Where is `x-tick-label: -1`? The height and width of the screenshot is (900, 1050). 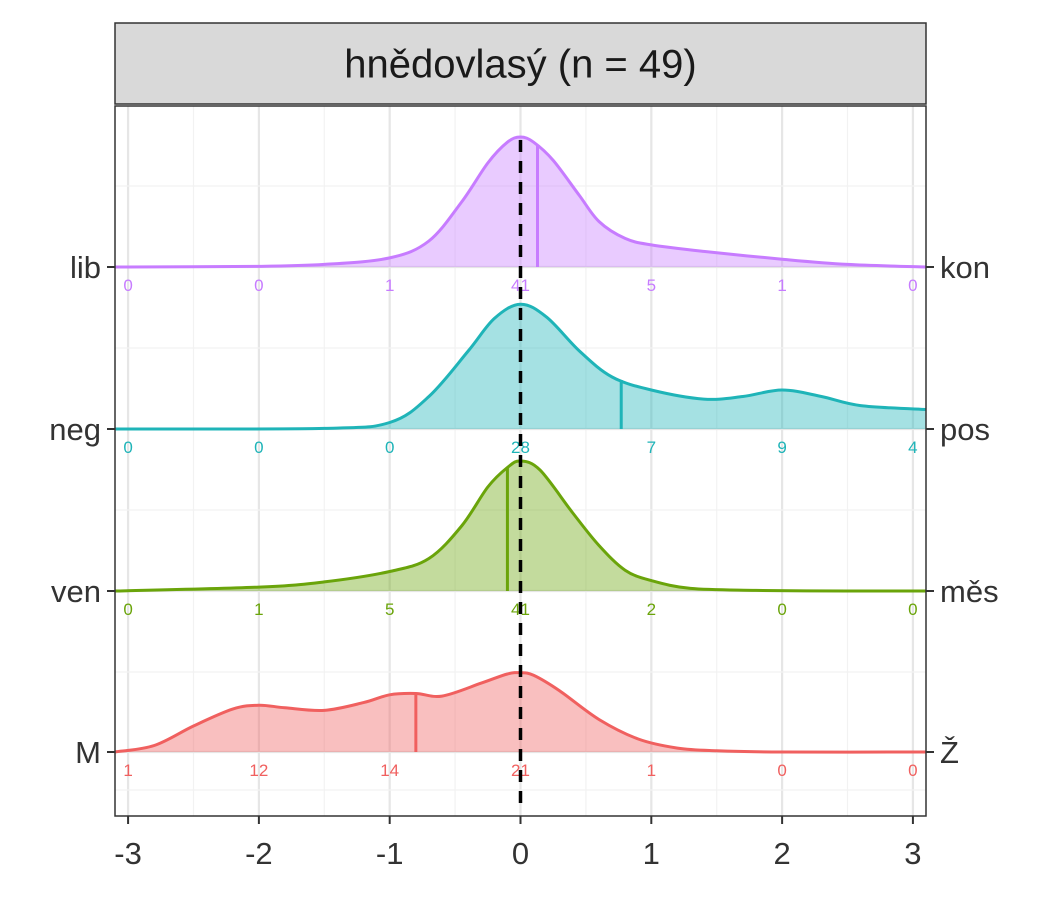 x-tick-label: -1 is located at coordinates (390, 853).